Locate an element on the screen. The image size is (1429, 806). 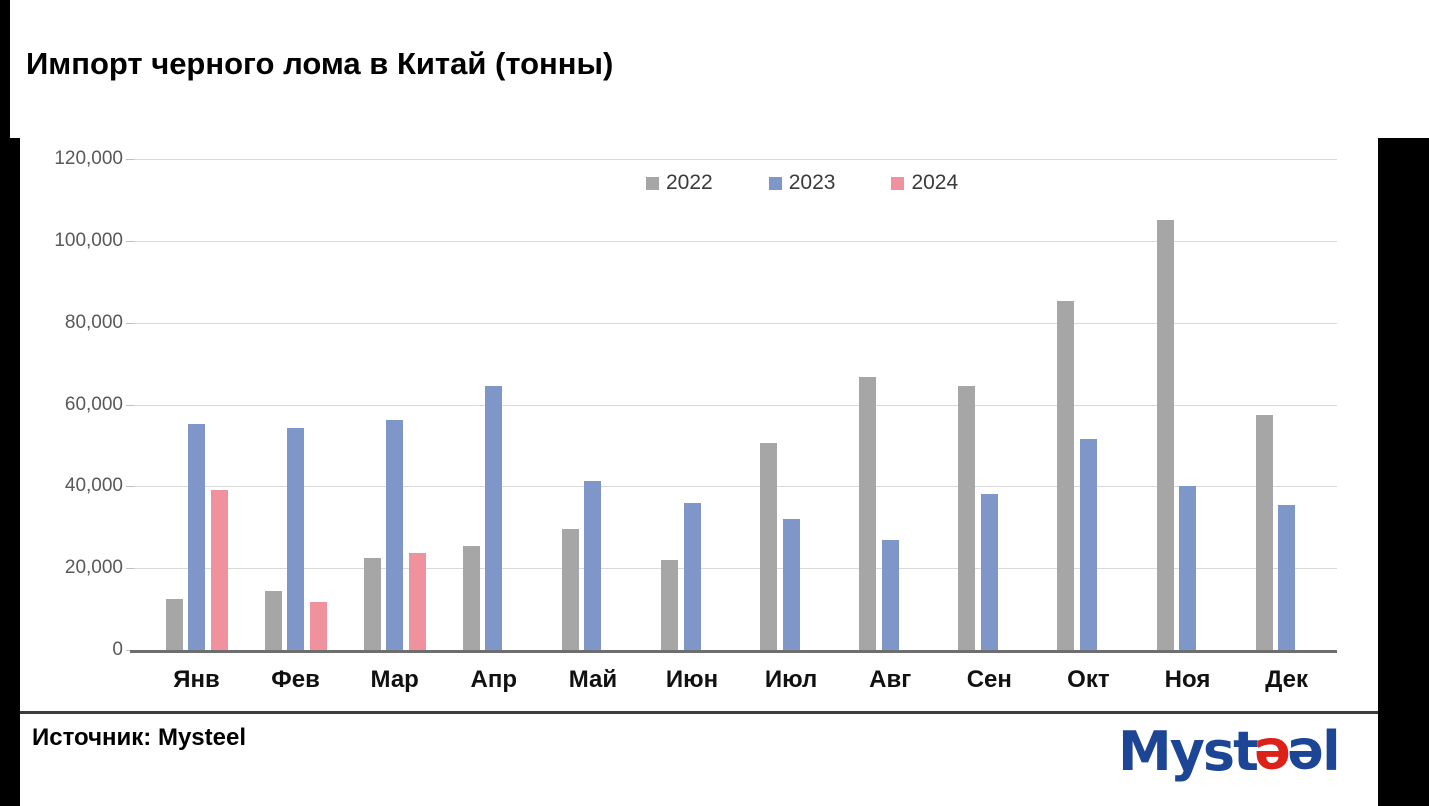
bar-2023-Авг is located at coordinates (890, 594).